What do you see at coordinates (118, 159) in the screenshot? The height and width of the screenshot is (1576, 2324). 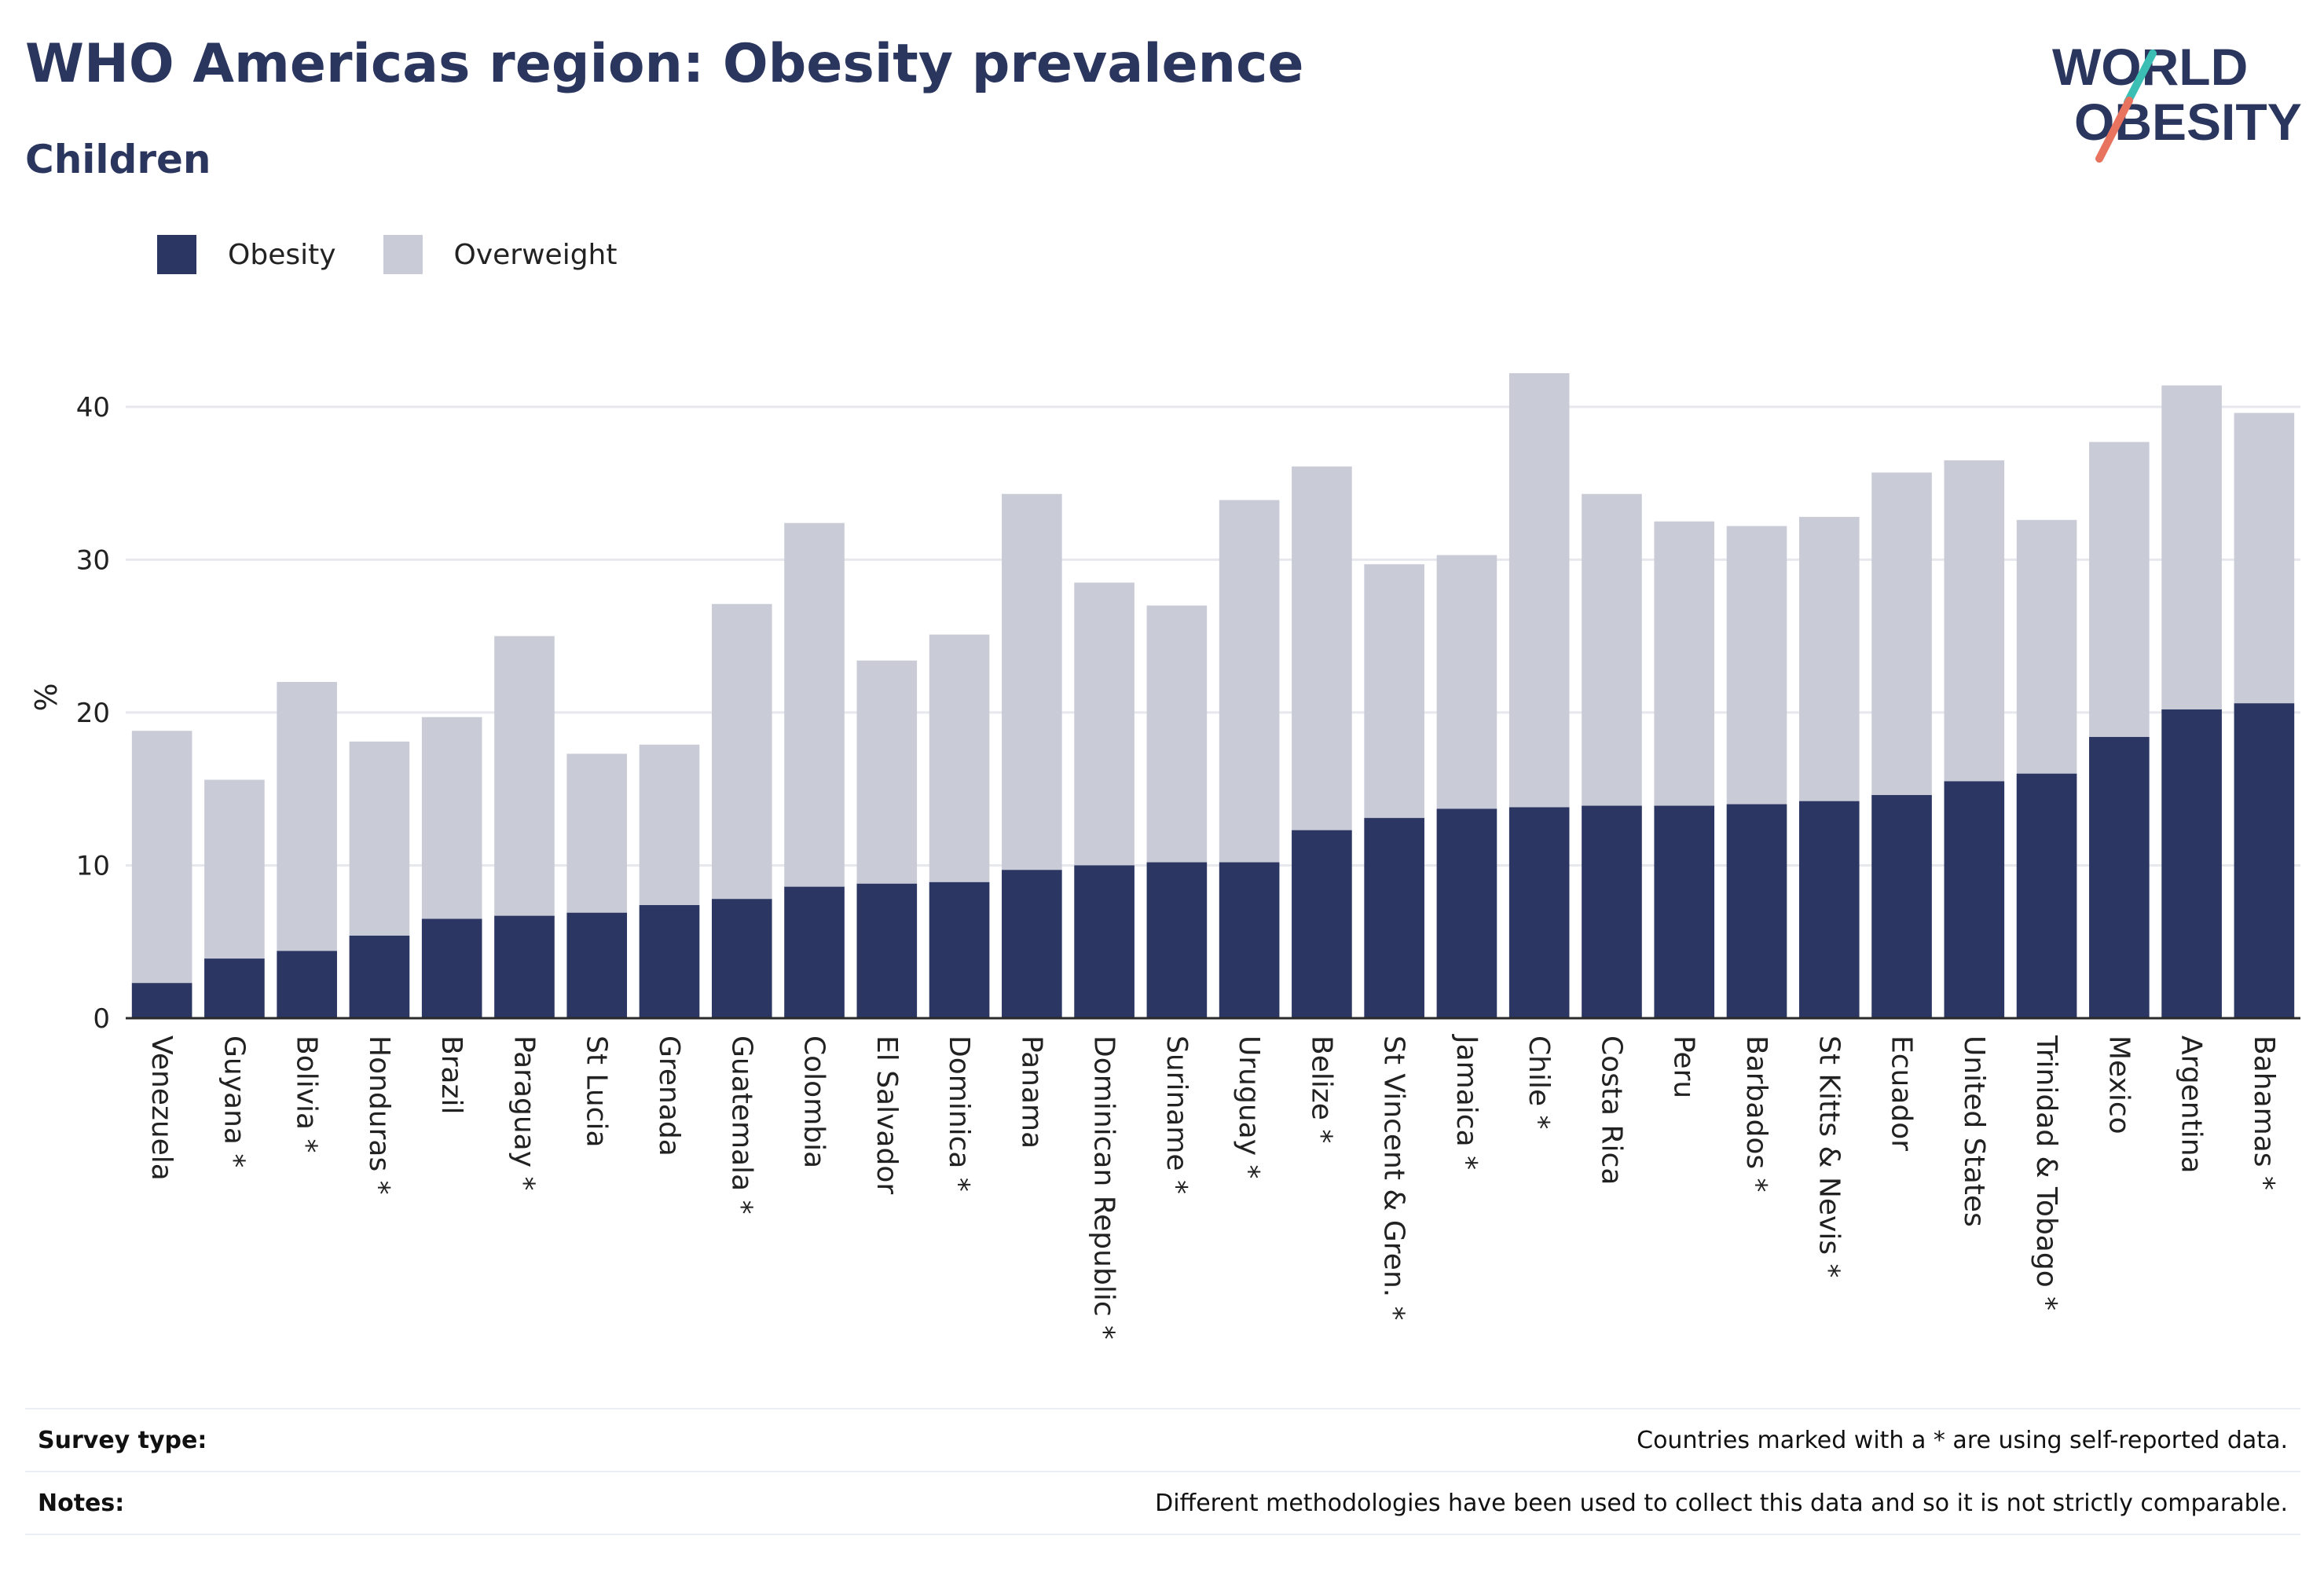 I see `page-subtitle: Children` at bounding box center [118, 159].